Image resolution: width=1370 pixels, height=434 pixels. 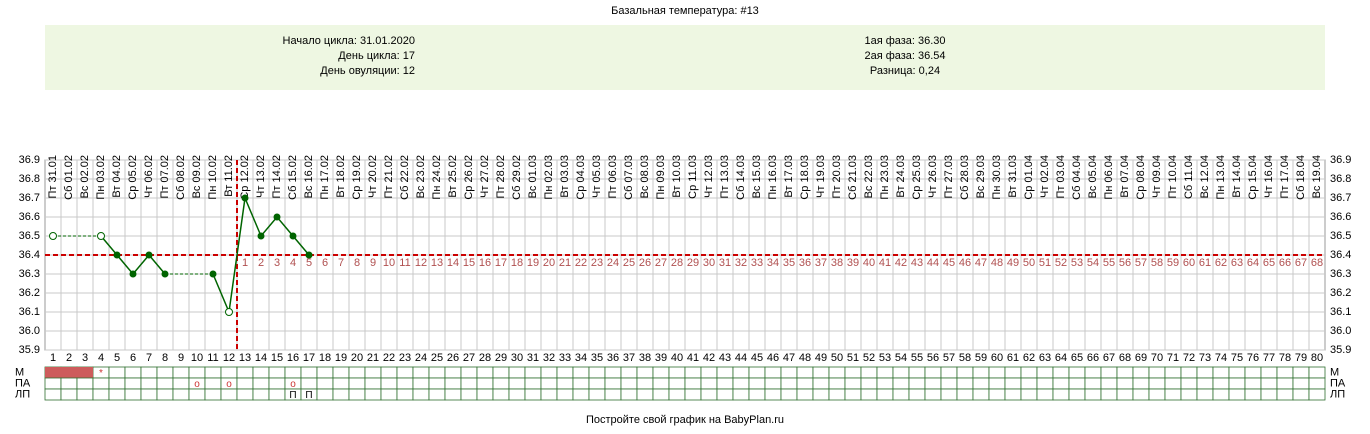 What do you see at coordinates (1317, 176) in the screenshot?
I see `date-label: Вс 19.04` at bounding box center [1317, 176].